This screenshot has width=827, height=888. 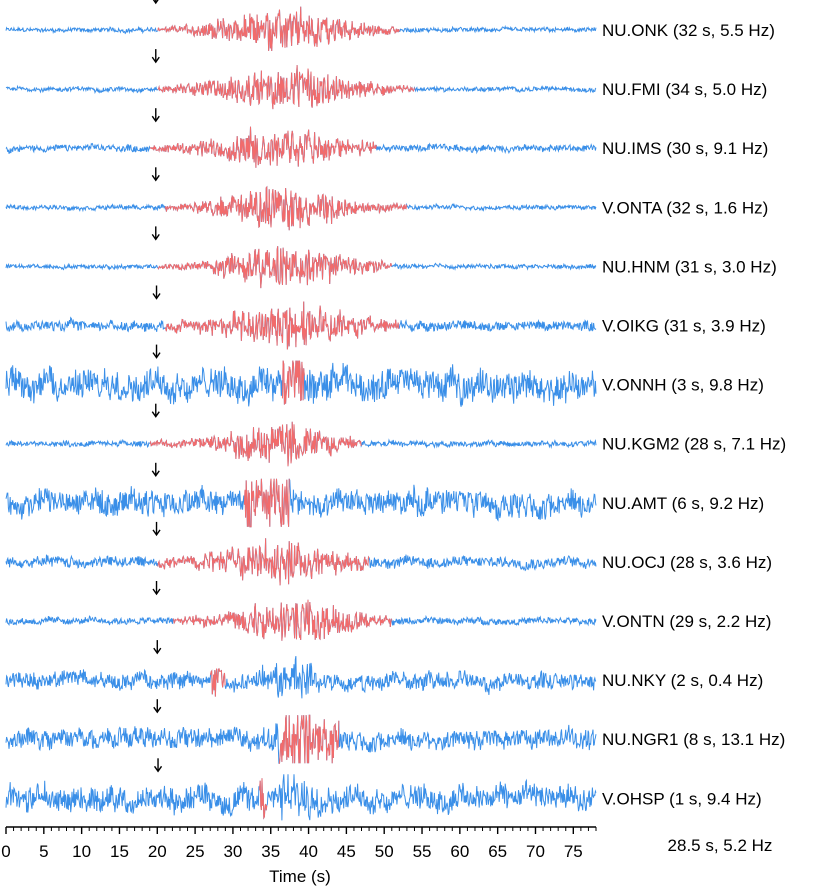 What do you see at coordinates (683, 503) in the screenshot?
I see `trace-label: NU.AMT (6 s, 9.2 Hz)` at bounding box center [683, 503].